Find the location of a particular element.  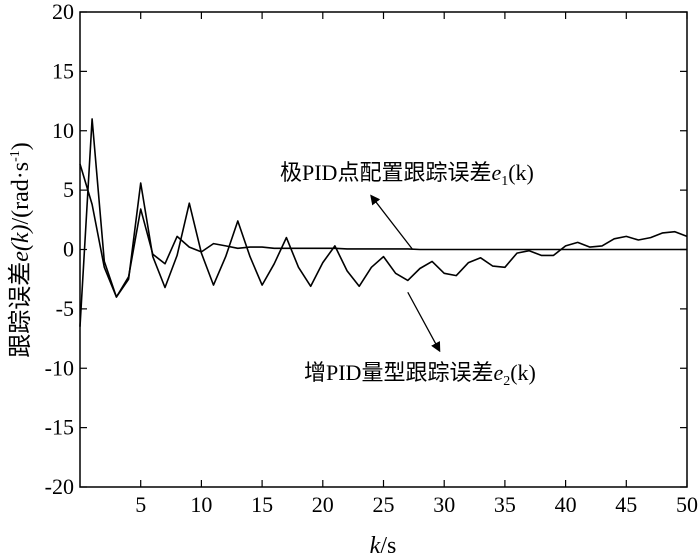

x-tick-label: 40 is located at coordinates (566, 504).